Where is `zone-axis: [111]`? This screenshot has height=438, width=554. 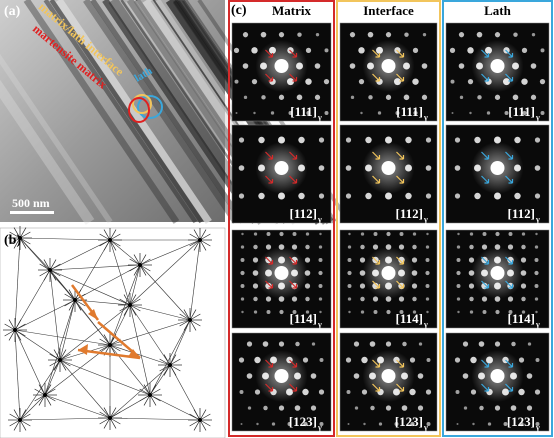
zone-axis: [111] is located at coordinates (409, 111).